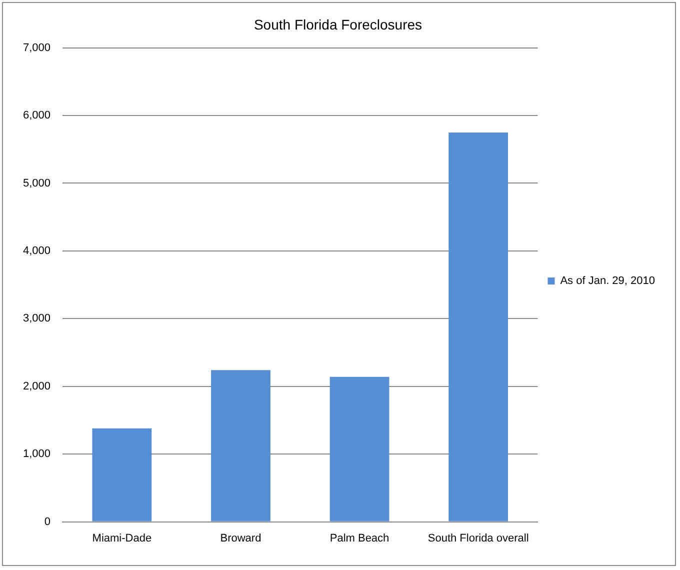 Image resolution: width=680 pixels, height=570 pixels. Describe the element at coordinates (122, 538) in the screenshot. I see `x-tick-label: Miami-Dade` at that location.